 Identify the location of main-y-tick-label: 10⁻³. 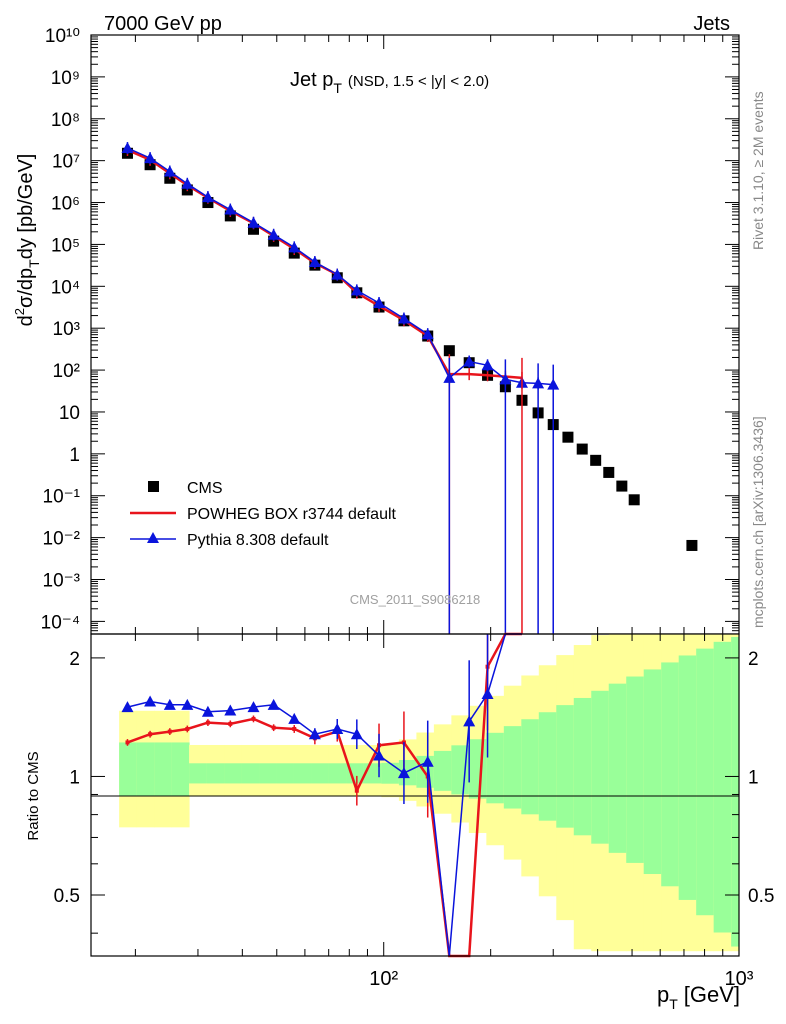
(62, 581).